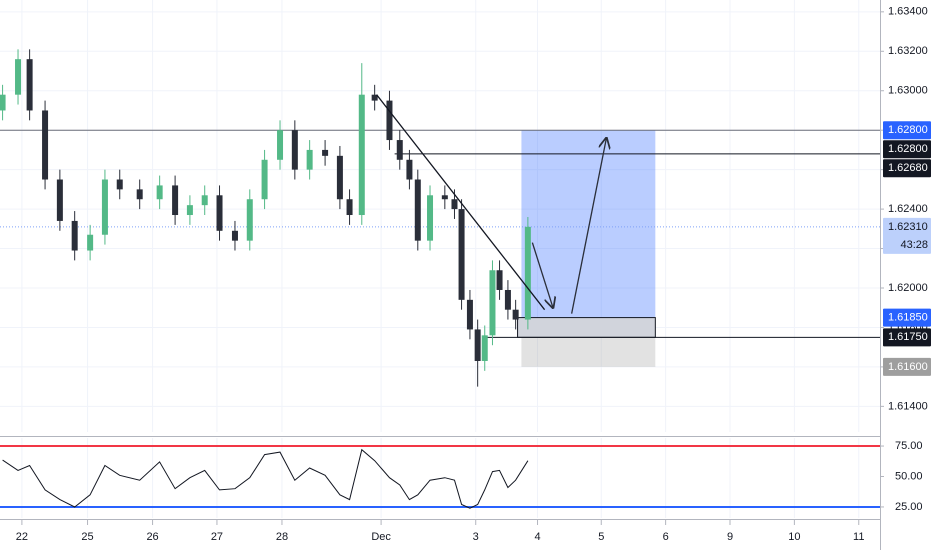  Describe the element at coordinates (914, 245) in the screenshot. I see `countdown: 43:28` at that location.